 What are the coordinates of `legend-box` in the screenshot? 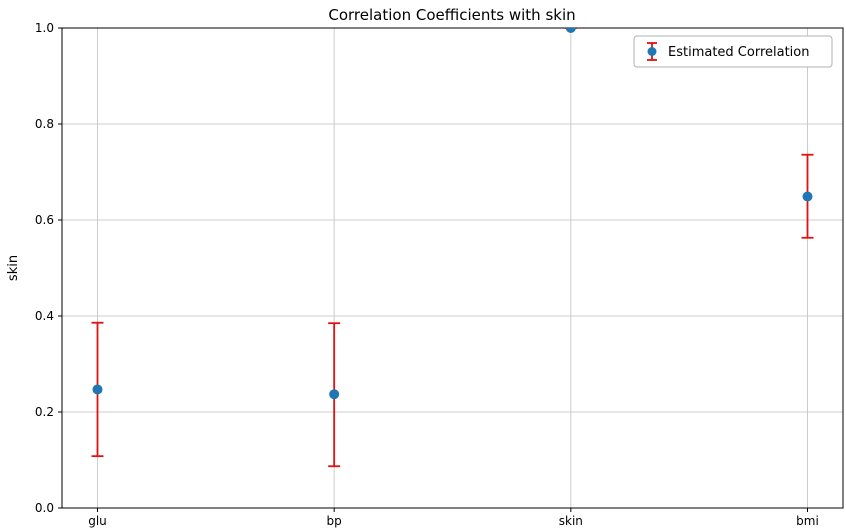 It's located at (733, 51).